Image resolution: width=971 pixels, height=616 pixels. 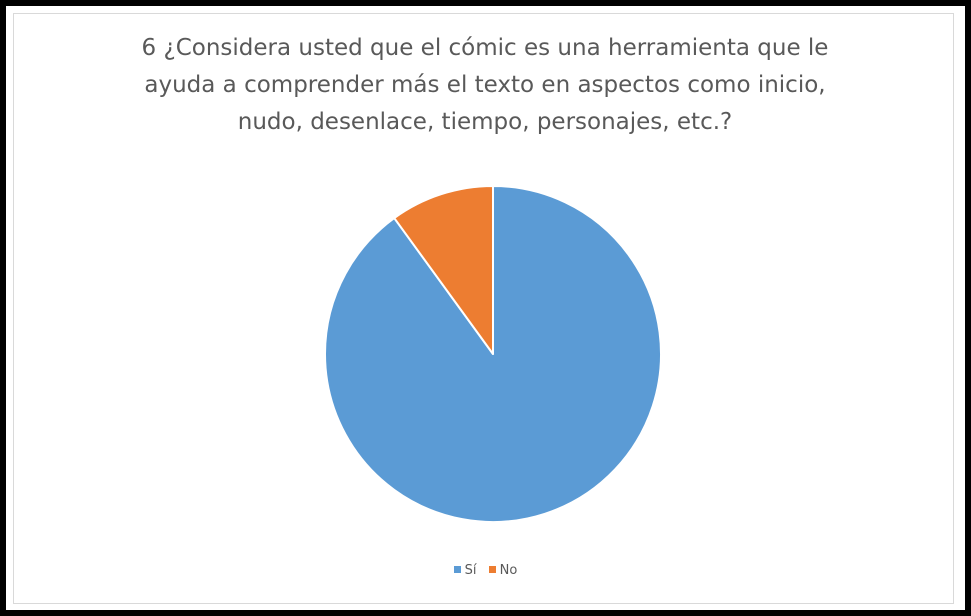 I want to click on legend-item-no: No, so click(x=503, y=571).